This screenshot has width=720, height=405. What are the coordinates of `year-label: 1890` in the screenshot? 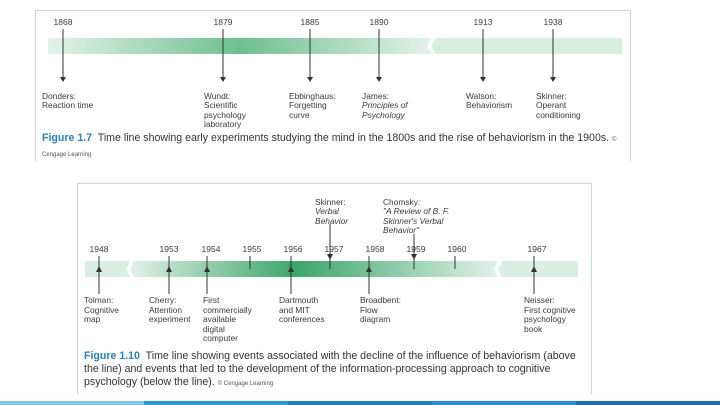 It's located at (379, 22).